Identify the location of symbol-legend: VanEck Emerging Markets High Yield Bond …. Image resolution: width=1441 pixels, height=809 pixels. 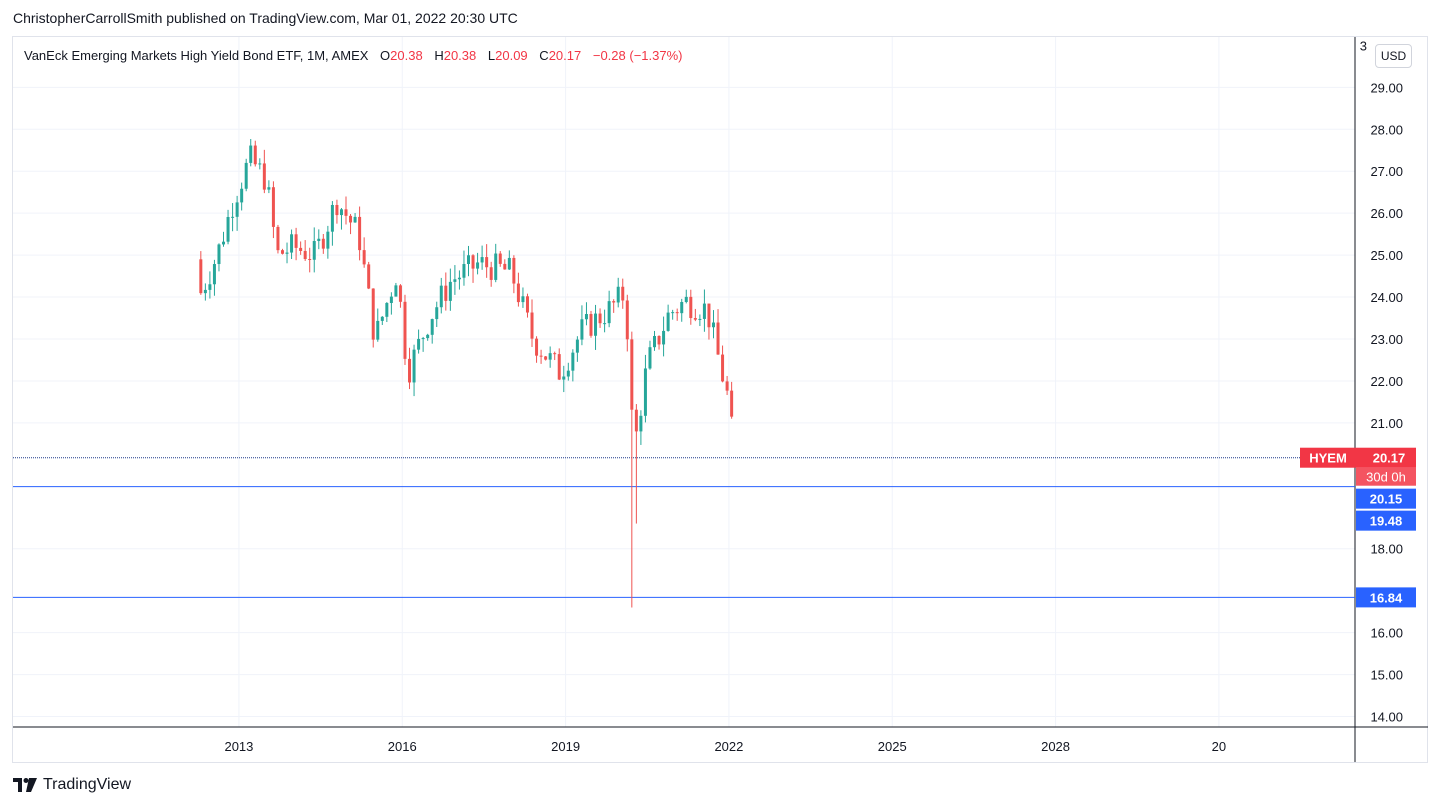
(353, 55).